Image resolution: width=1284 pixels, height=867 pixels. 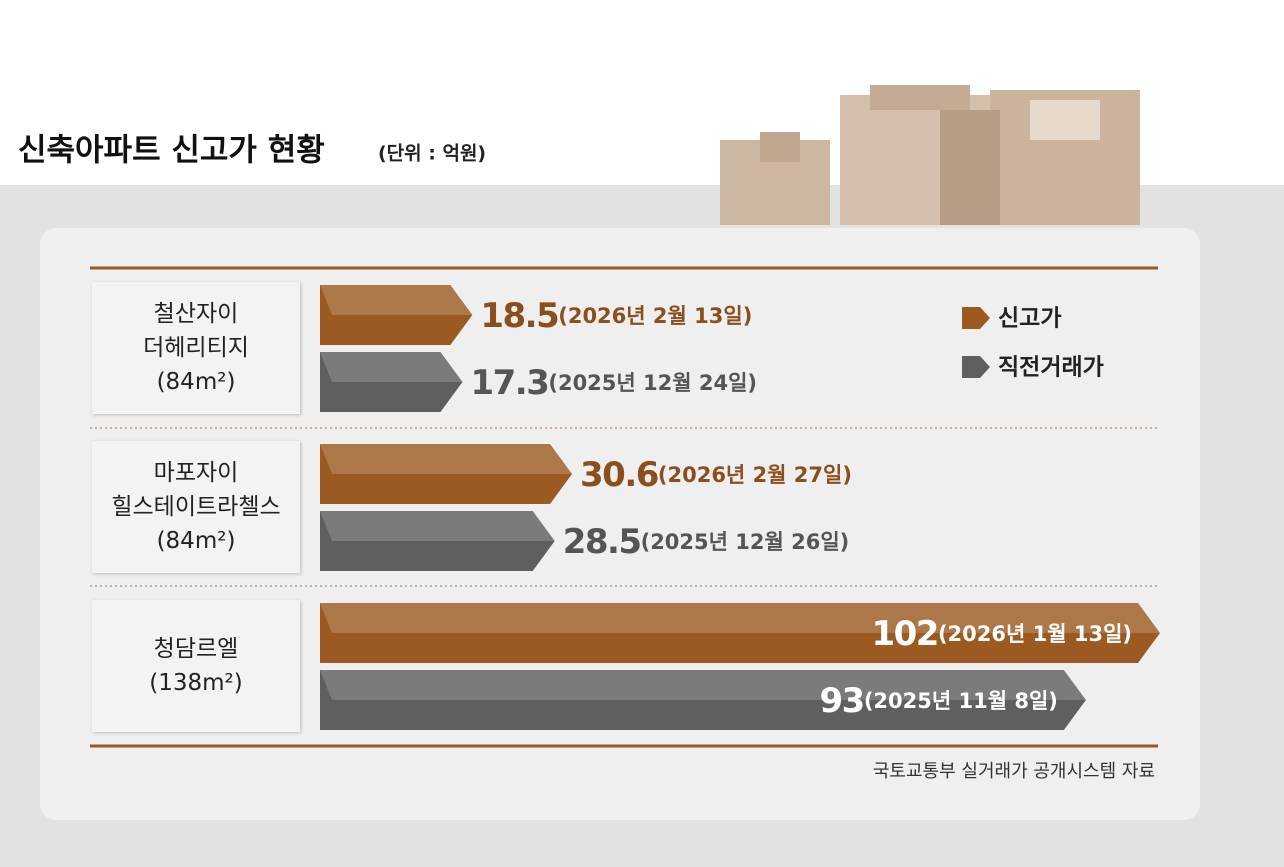 I want to click on date: (2025년 12월 24일), so click(x=652, y=383).